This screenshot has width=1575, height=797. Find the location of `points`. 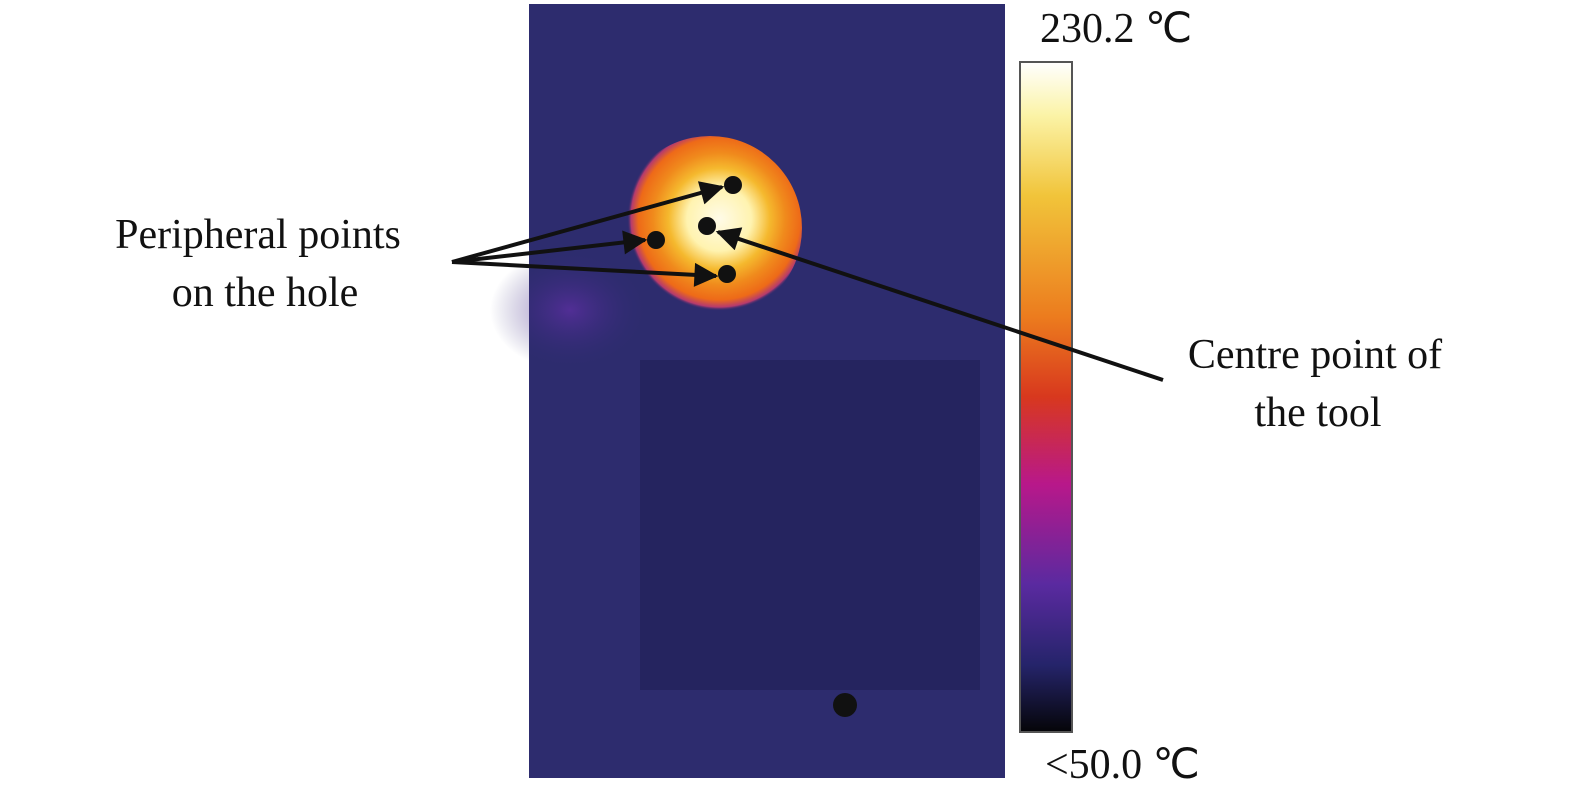

points is located at coordinates (694, 229).